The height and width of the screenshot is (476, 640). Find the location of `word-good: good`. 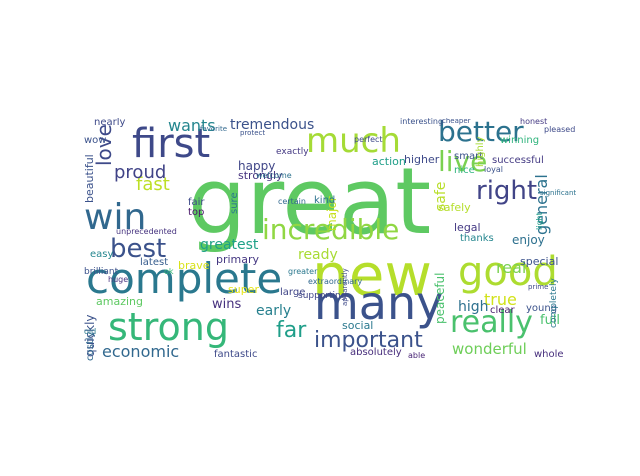

word-good: good is located at coordinates (508, 272).